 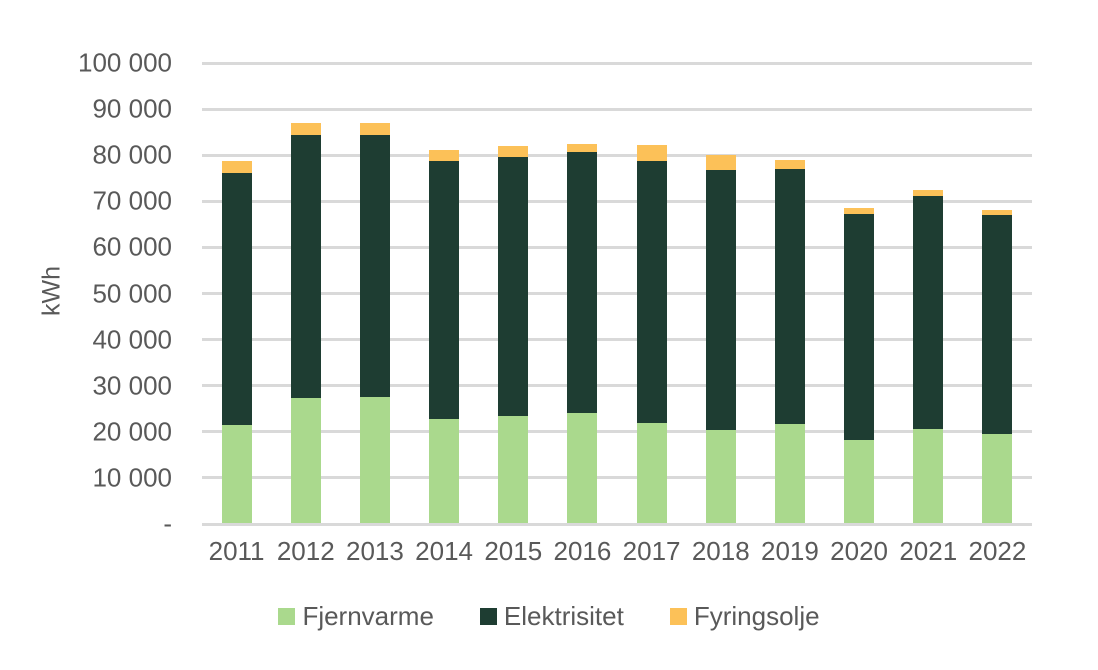 I want to click on legend-item-elektrisitet: Elektrisitet, so click(x=551, y=616).